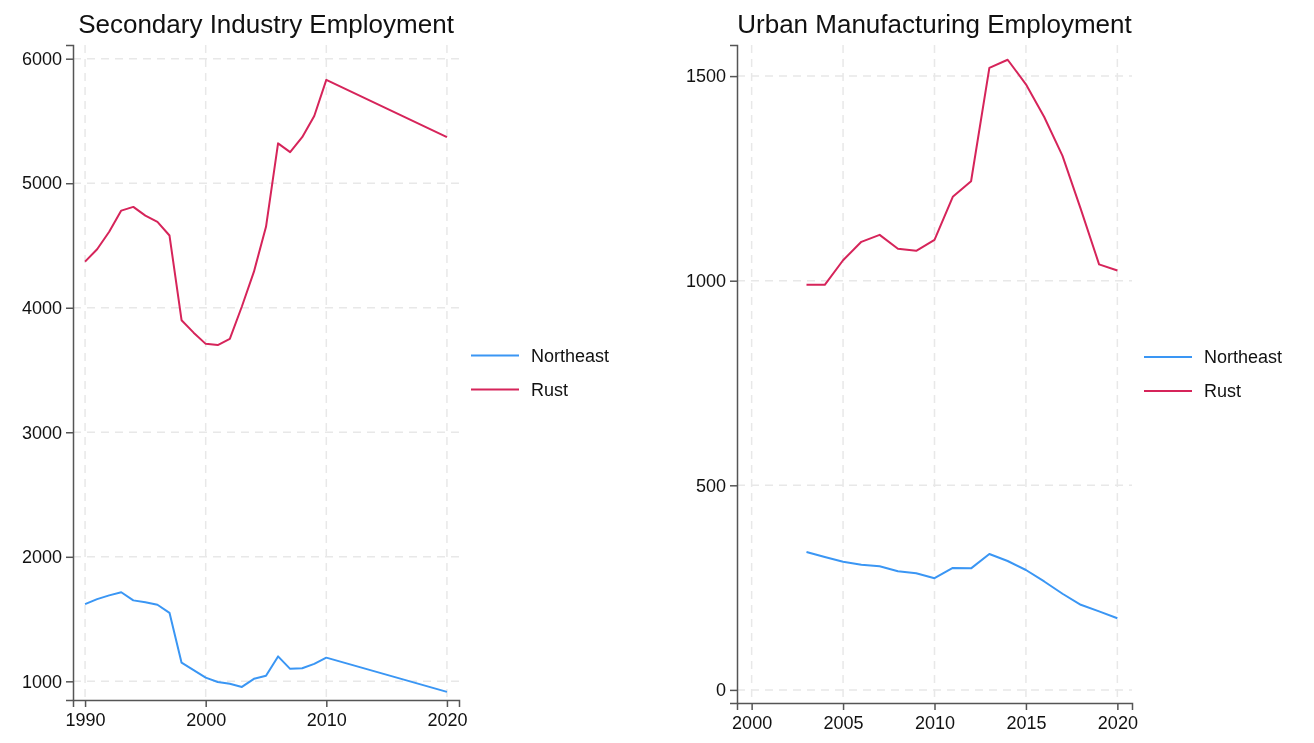  I want to click on y-tick-label: 5000, so click(41, 183).